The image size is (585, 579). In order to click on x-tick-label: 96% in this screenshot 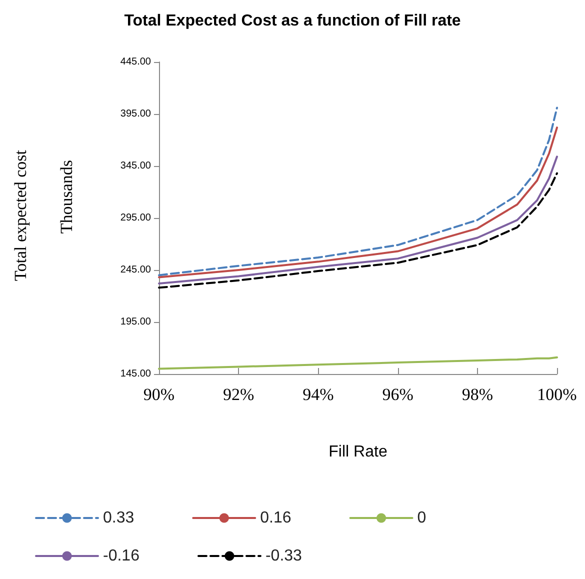, I will do `click(398, 394)`.